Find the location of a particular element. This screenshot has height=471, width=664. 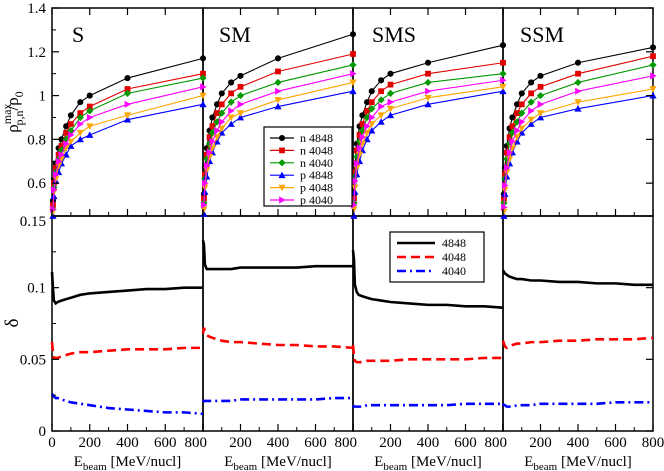

panel-title-ssm: SSM is located at coordinates (542, 34).